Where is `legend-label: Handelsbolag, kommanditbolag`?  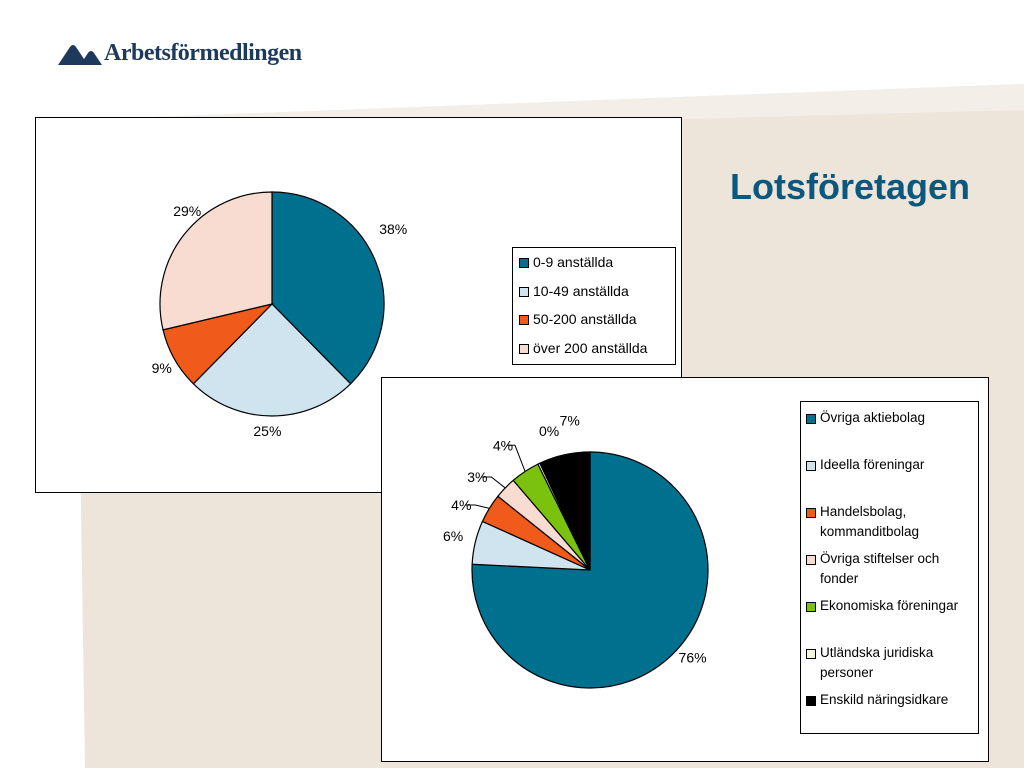
legend-label: Handelsbolag, kommanditbolag is located at coordinates (870, 521).